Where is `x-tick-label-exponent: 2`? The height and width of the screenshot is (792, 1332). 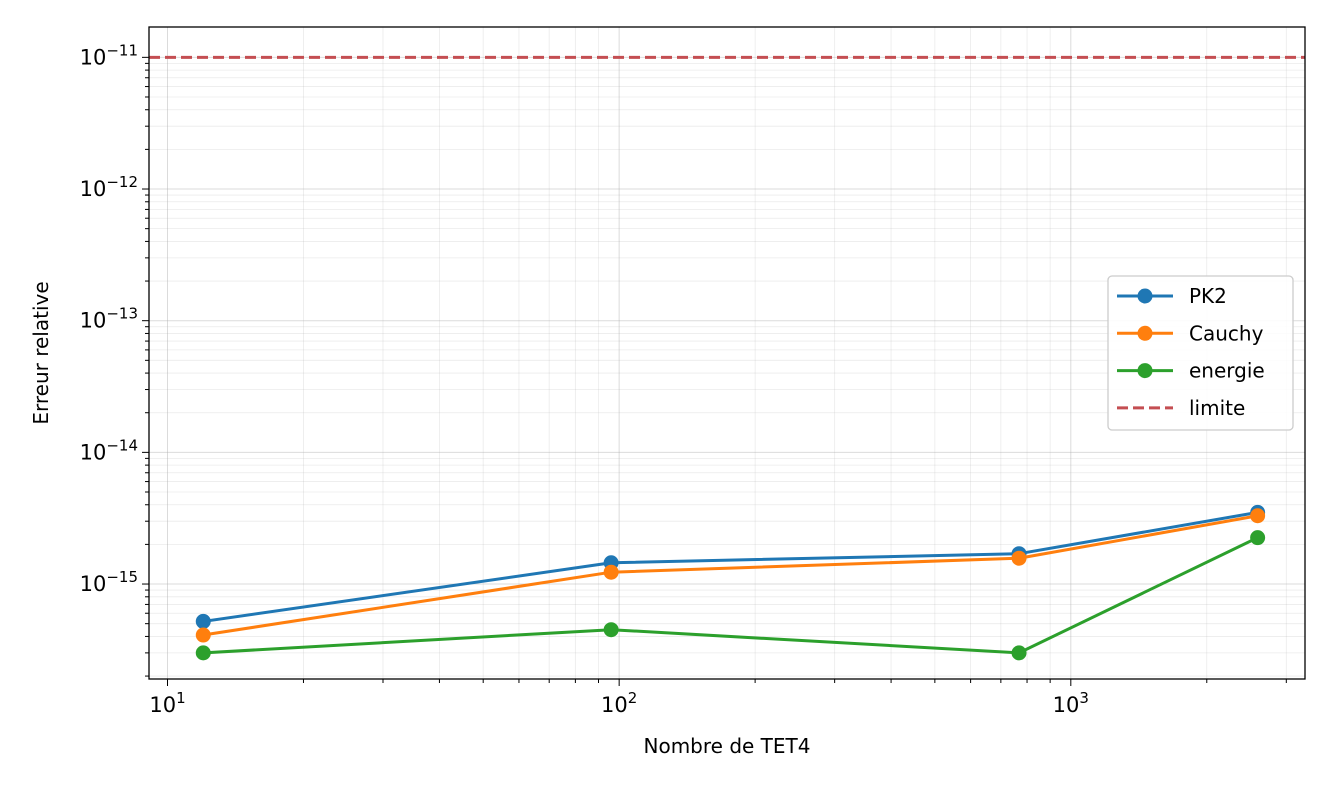 x-tick-label-exponent: 2 is located at coordinates (633, 698).